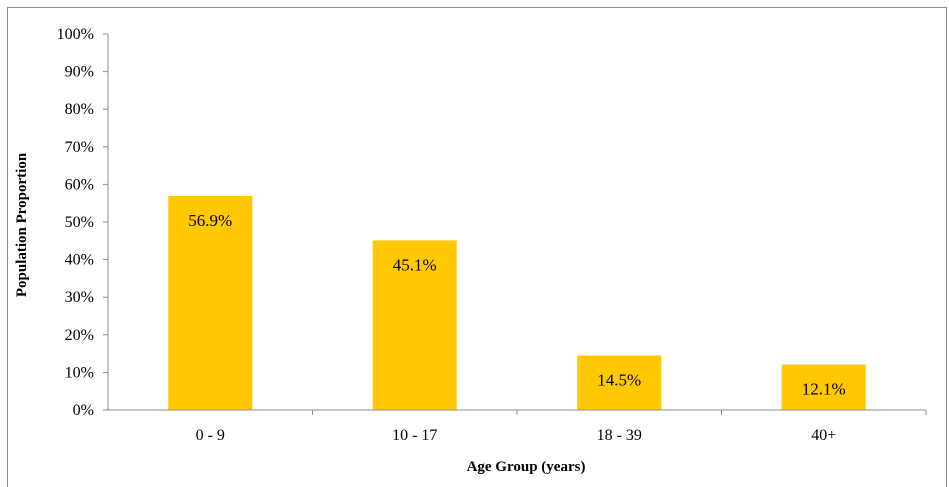 The image size is (949, 487). Describe the element at coordinates (79, 109) in the screenshot. I see `y-tick-label: 80%` at that location.